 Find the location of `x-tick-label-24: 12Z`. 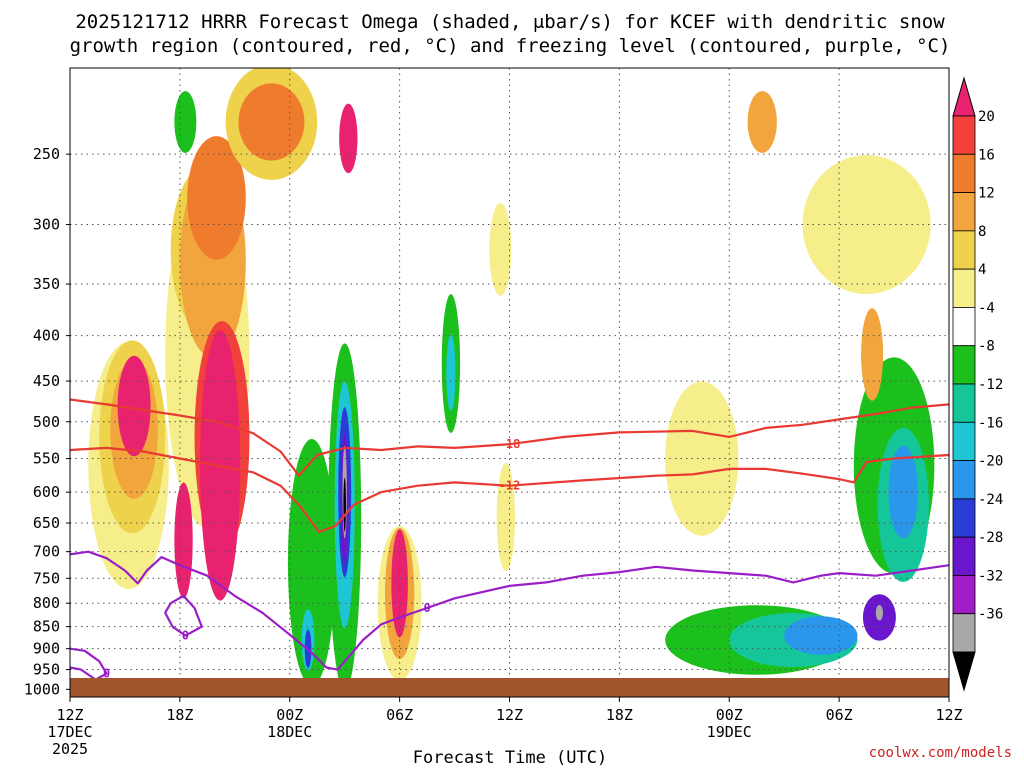

x-tick-label-24: 12Z is located at coordinates (509, 715).